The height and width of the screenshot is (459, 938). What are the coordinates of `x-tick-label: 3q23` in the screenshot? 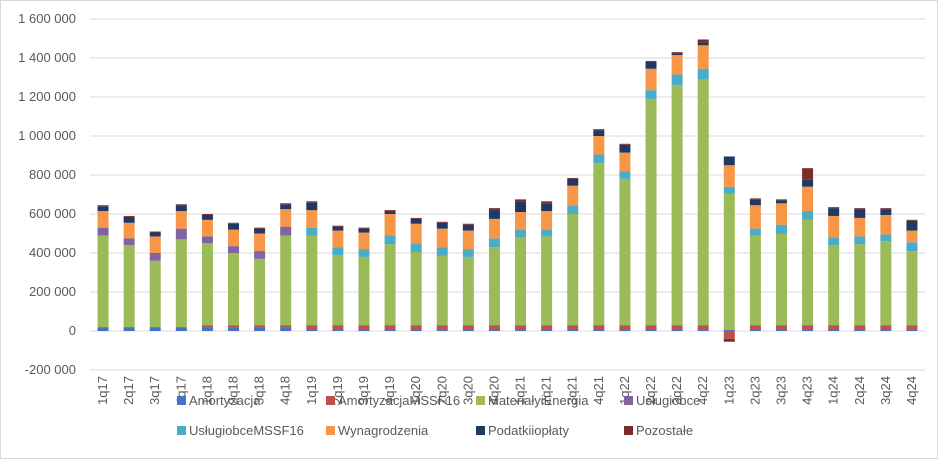 It's located at (780, 390).